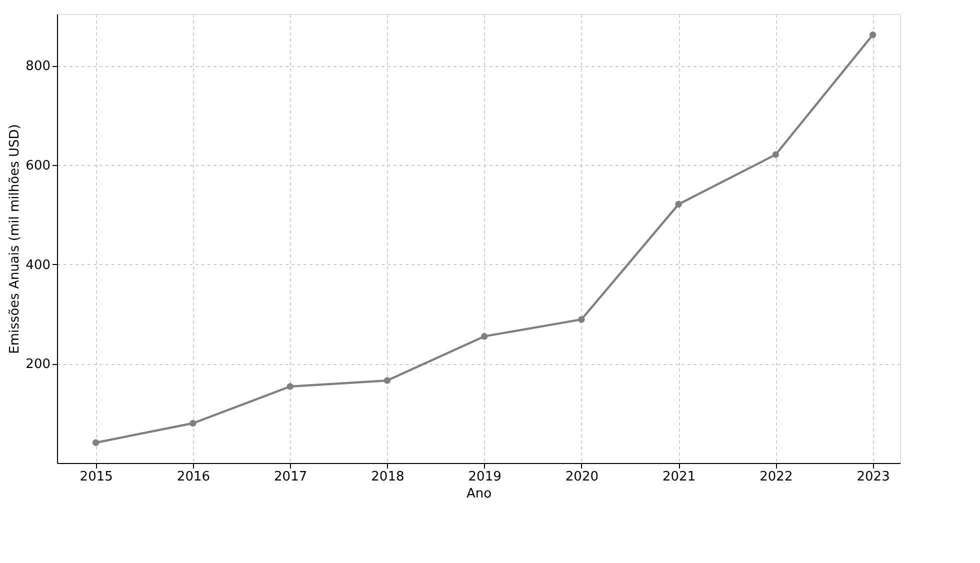 The width and height of the screenshot is (980, 563). What do you see at coordinates (485, 477) in the screenshot?
I see `x-tick-label: 2019` at bounding box center [485, 477].